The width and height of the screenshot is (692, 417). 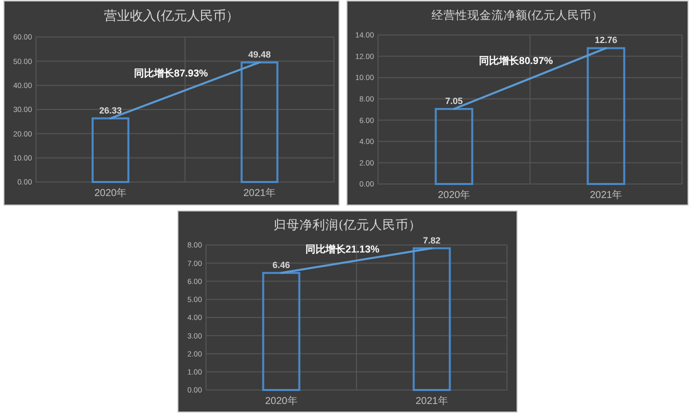 What do you see at coordinates (454, 101) in the screenshot?
I see `data-label: 7.05` at bounding box center [454, 101].